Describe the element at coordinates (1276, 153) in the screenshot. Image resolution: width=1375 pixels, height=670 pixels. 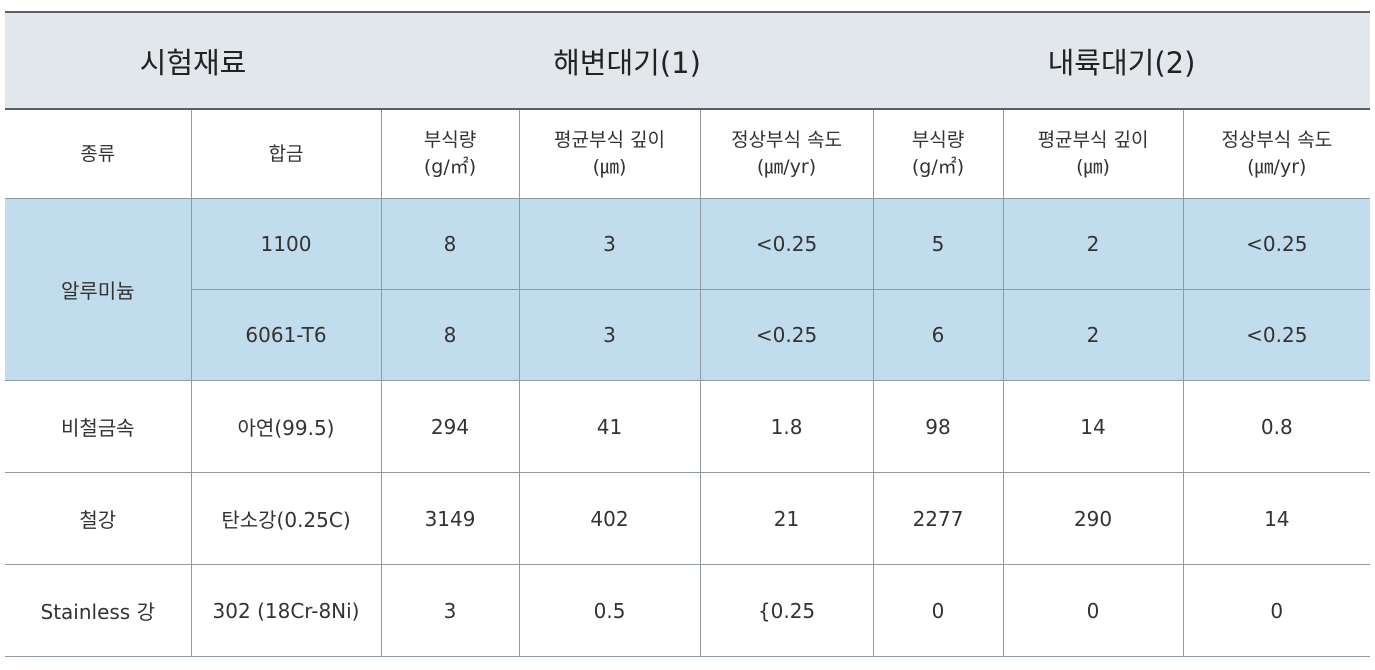
I see `subheader-inland-rate: 정상부식 속도 (㎛/yr)` at that location.